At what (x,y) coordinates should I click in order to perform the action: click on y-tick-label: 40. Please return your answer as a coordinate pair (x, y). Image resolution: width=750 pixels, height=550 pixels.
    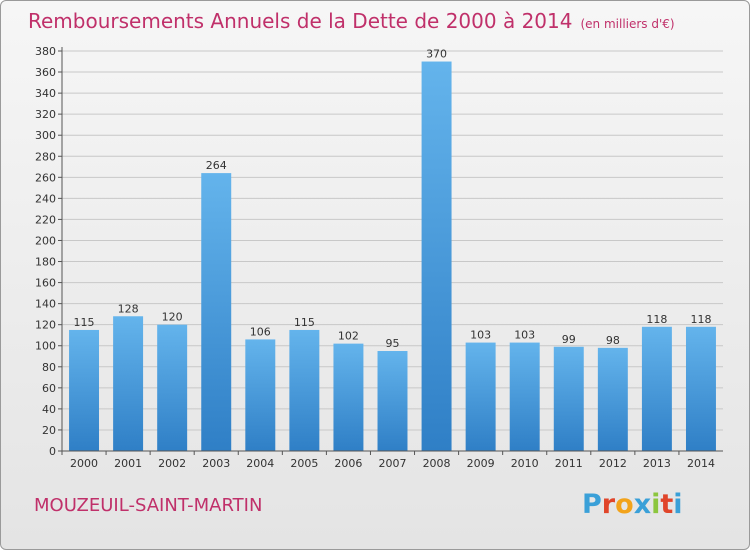
    Looking at the image, I should click on (49, 409).